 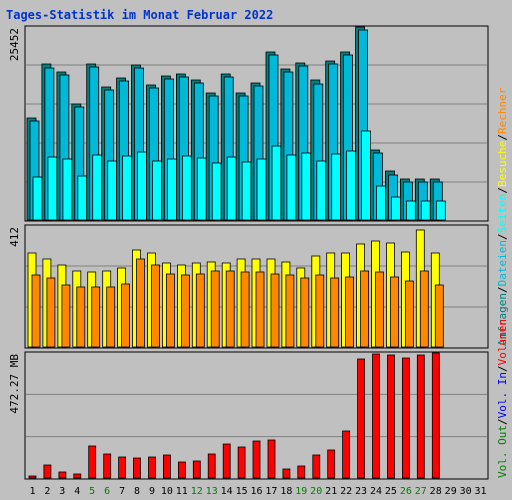 I want to click on day-label-9: 9, so click(x=152, y=491).